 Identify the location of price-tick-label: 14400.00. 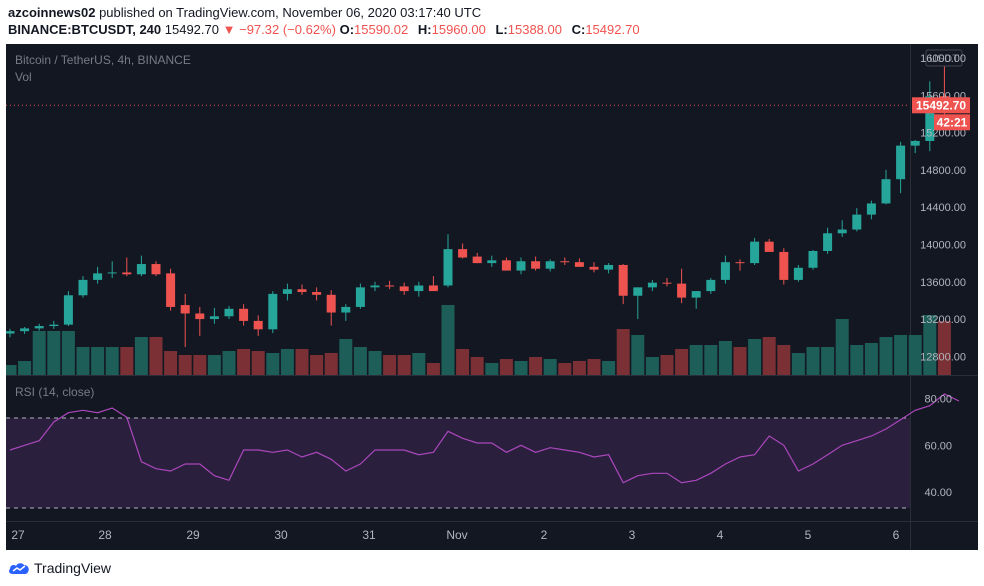
(943, 208).